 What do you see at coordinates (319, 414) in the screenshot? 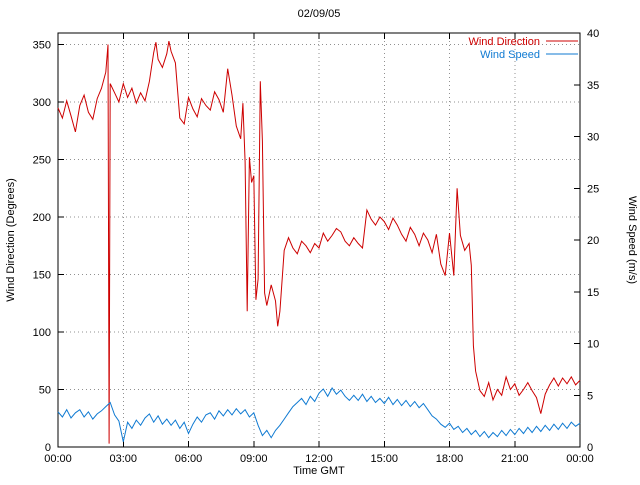
I see `series-line-wind-speed` at bounding box center [319, 414].